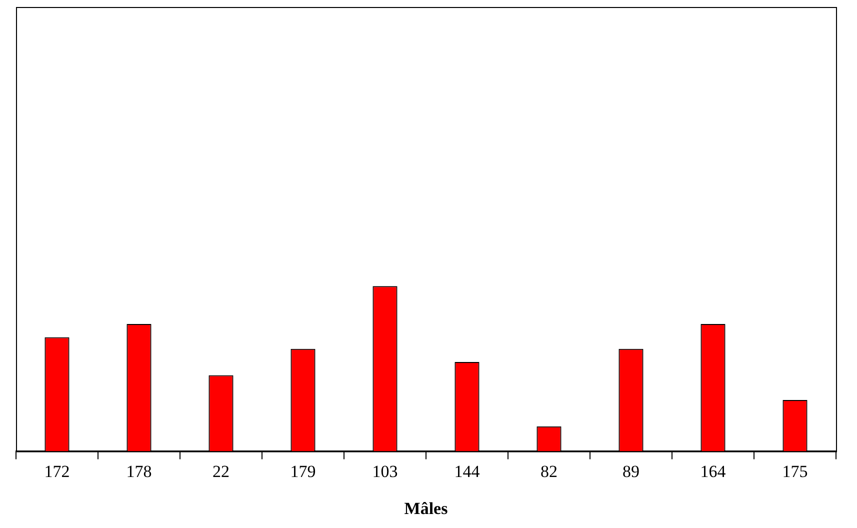  Describe the element at coordinates (426, 508) in the screenshot. I see `x-axis-title: Mâles` at that location.